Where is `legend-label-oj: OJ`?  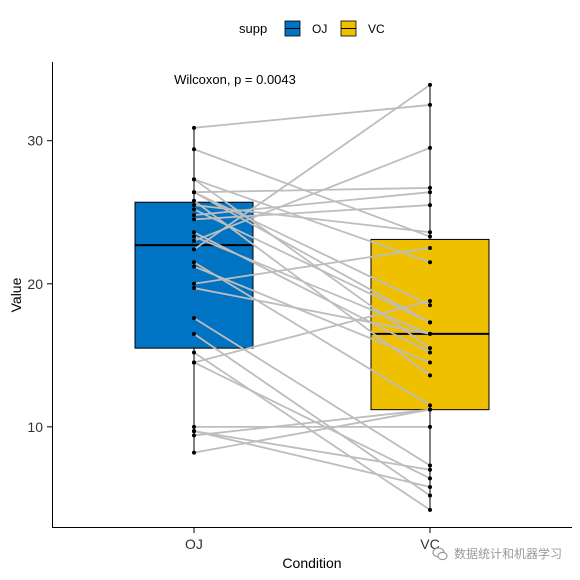 legend-label-oj: OJ is located at coordinates (319, 29).